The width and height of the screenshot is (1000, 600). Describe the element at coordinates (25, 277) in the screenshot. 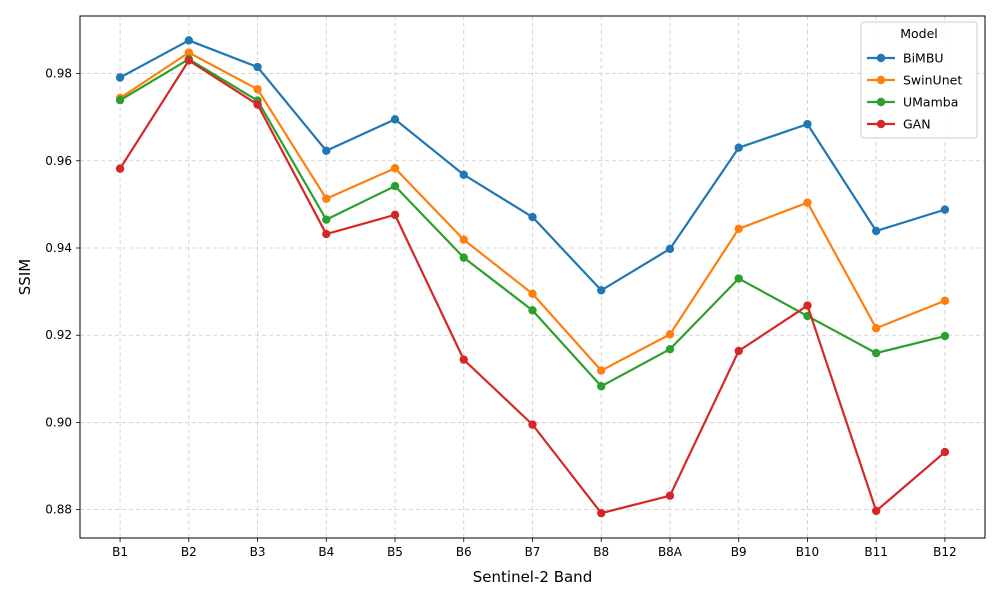

I see `y-axis-label: SSIM` at that location.